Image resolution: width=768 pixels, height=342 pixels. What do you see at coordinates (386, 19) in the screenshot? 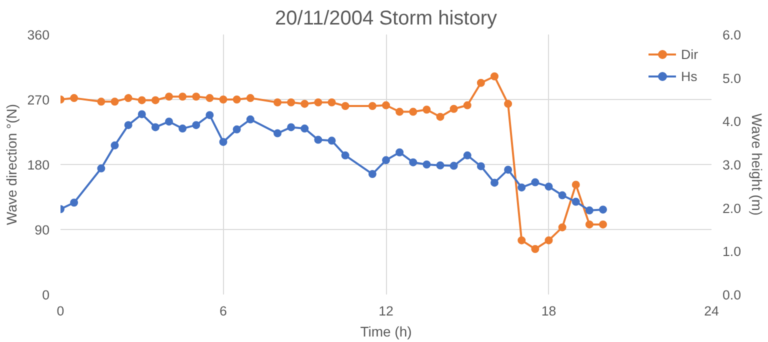
I see `chart-title: 20/11/2004 Storm history` at bounding box center [386, 19].